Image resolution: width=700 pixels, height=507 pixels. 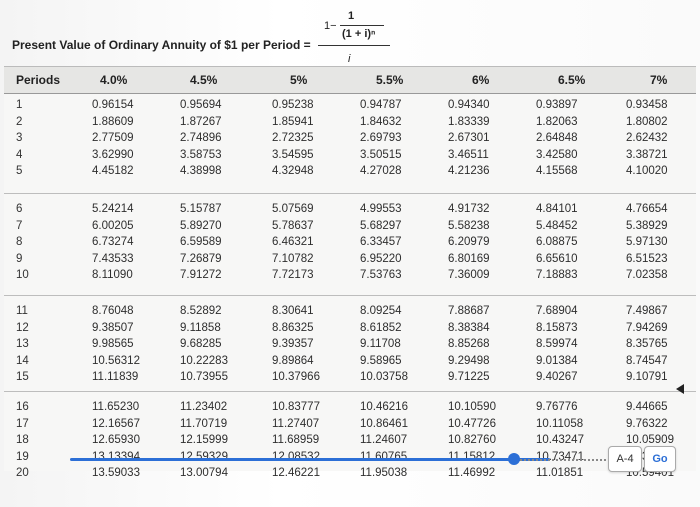 What do you see at coordinates (469, 171) in the screenshot?
I see `value-cell: 4.21236` at bounding box center [469, 171].